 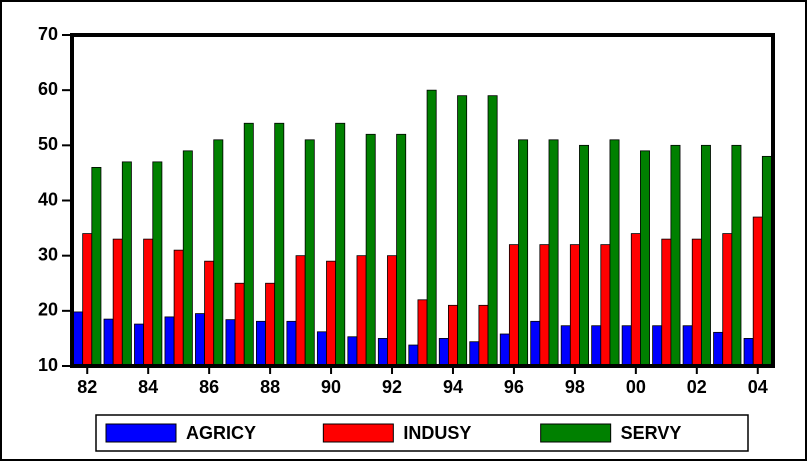 I want to click on x-tick-label: 00, so click(x=636, y=387).